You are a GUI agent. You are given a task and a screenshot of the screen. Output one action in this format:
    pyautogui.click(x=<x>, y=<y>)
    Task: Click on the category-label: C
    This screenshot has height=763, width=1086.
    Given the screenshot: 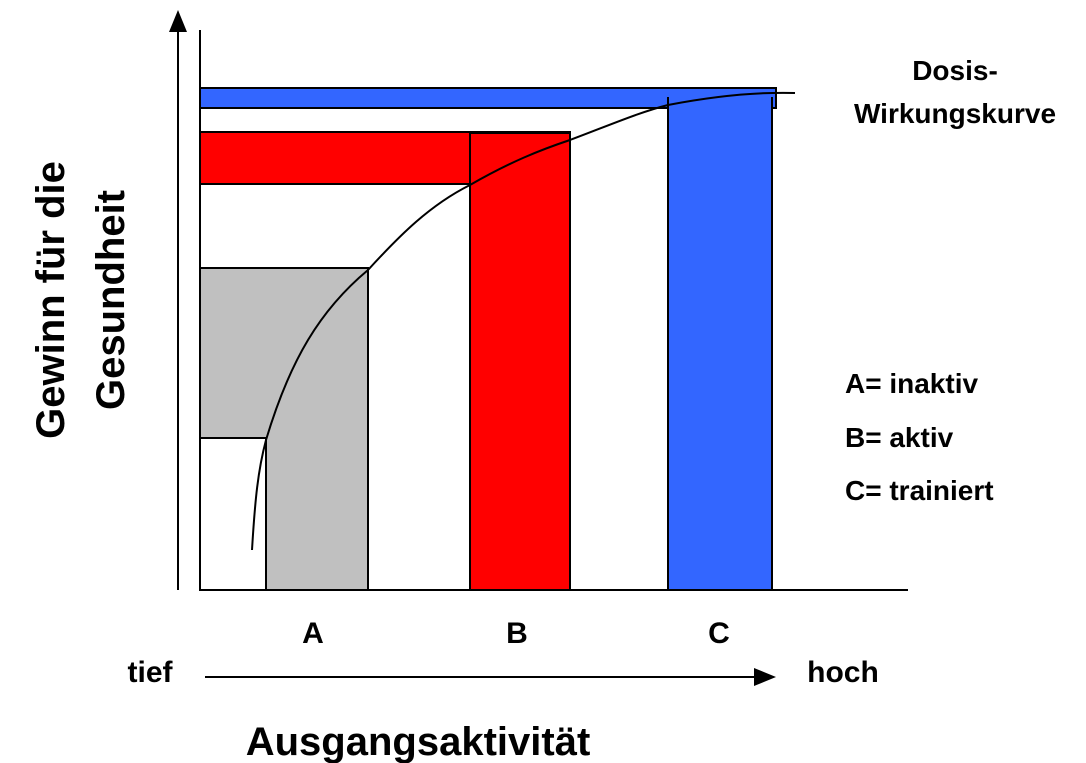 What is the action you would take?
    pyautogui.click(x=719, y=633)
    